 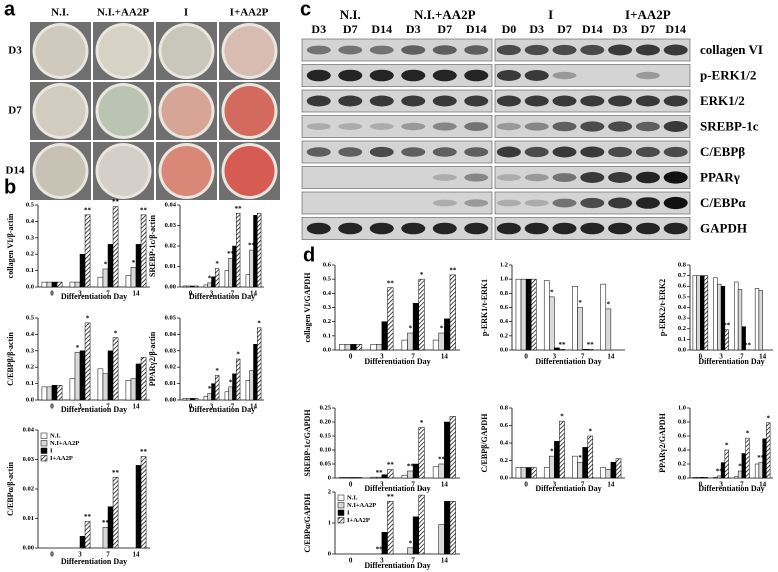 What do you see at coordinates (445, 14) in the screenshot?
I see `group-label: N.I.+AA2P` at bounding box center [445, 14].